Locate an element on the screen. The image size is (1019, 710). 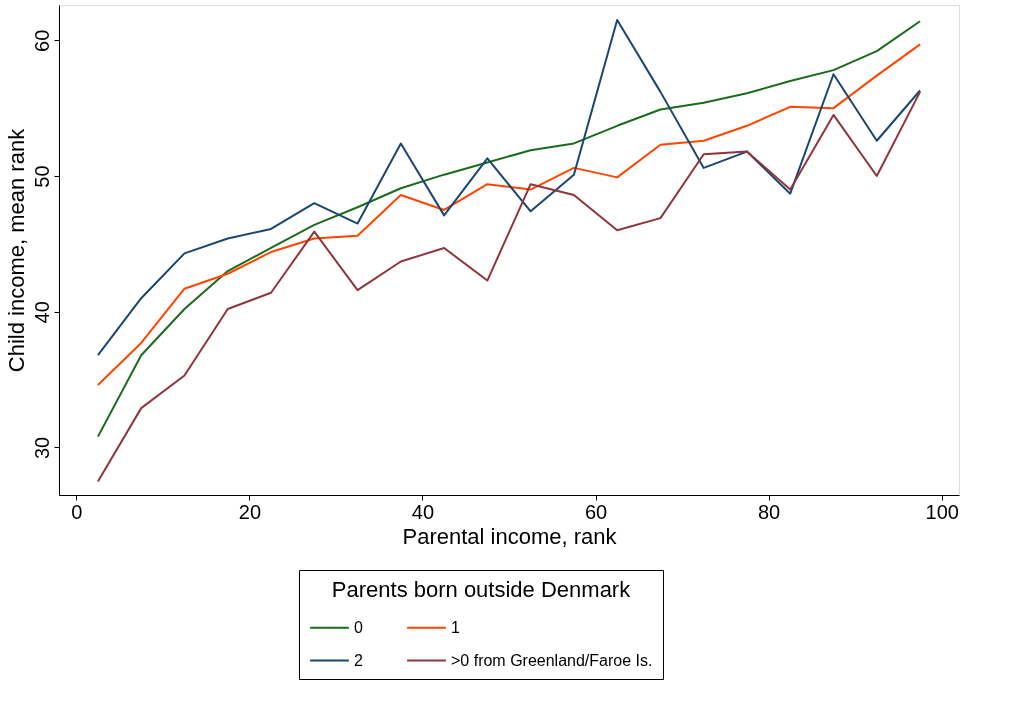
legend-label: 1 is located at coordinates (455, 627).